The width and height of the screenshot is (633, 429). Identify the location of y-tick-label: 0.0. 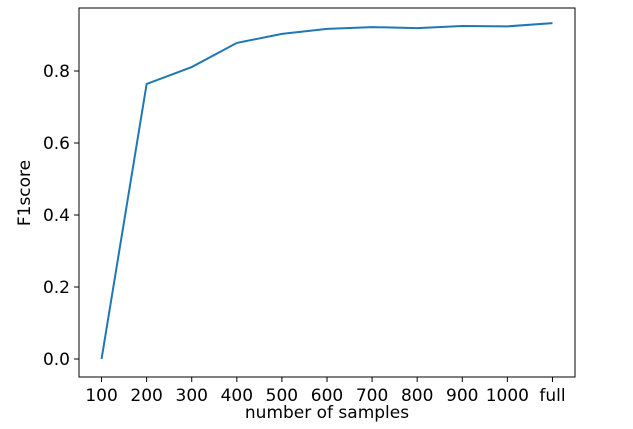
(56, 360).